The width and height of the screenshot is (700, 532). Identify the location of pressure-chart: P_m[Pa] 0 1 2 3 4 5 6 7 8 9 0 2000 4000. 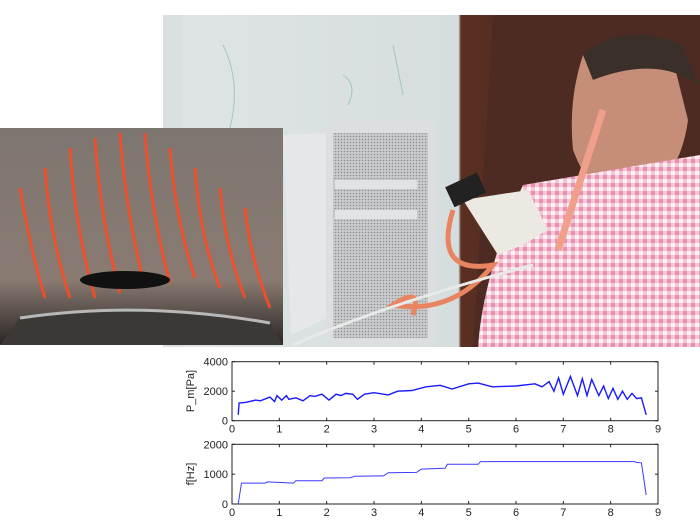
(423, 396).